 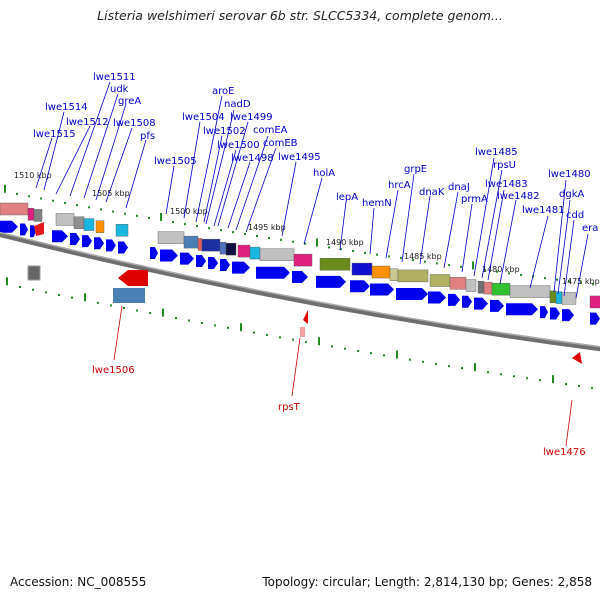 What do you see at coordinates (506, 184) in the screenshot?
I see `gene-label: lwe1483` at bounding box center [506, 184].